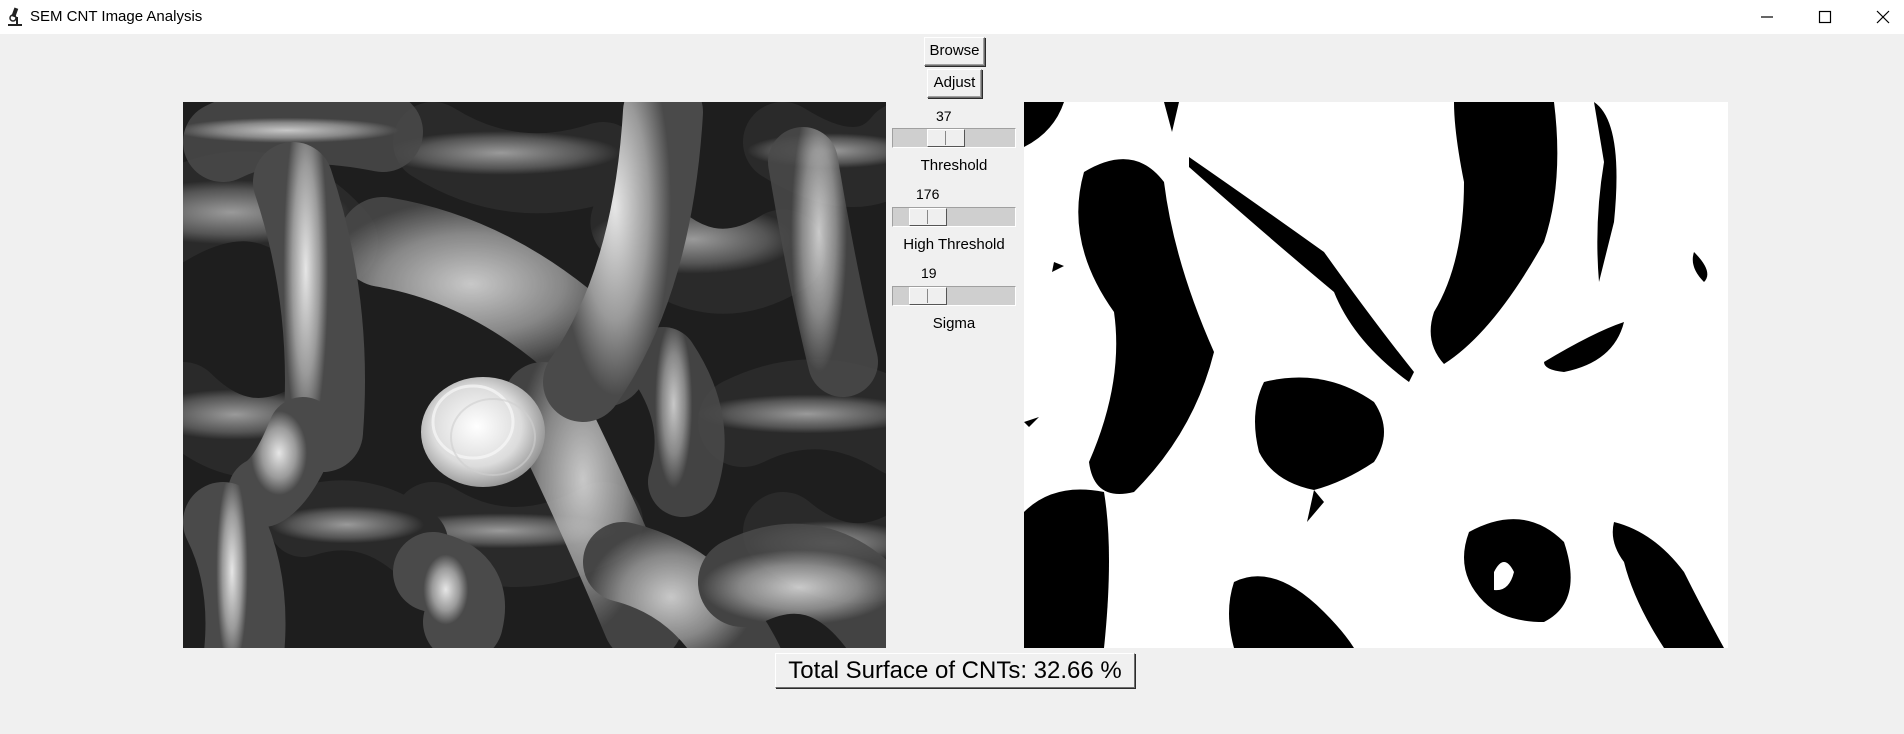 Image resolution: width=1904 pixels, height=734 pixels. Describe the element at coordinates (954, 323) in the screenshot. I see `sigma-label: Sigma` at that location.